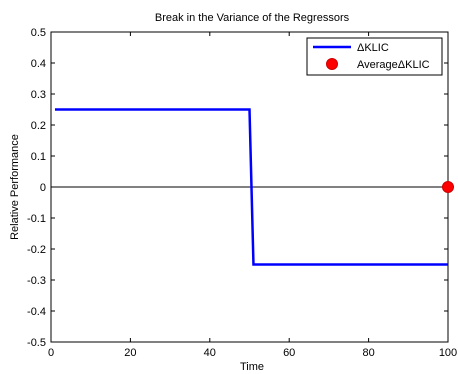 The width and height of the screenshot is (458, 374). Describe the element at coordinates (43, 188) in the screenshot. I see `y-tick-label: 0` at that location.